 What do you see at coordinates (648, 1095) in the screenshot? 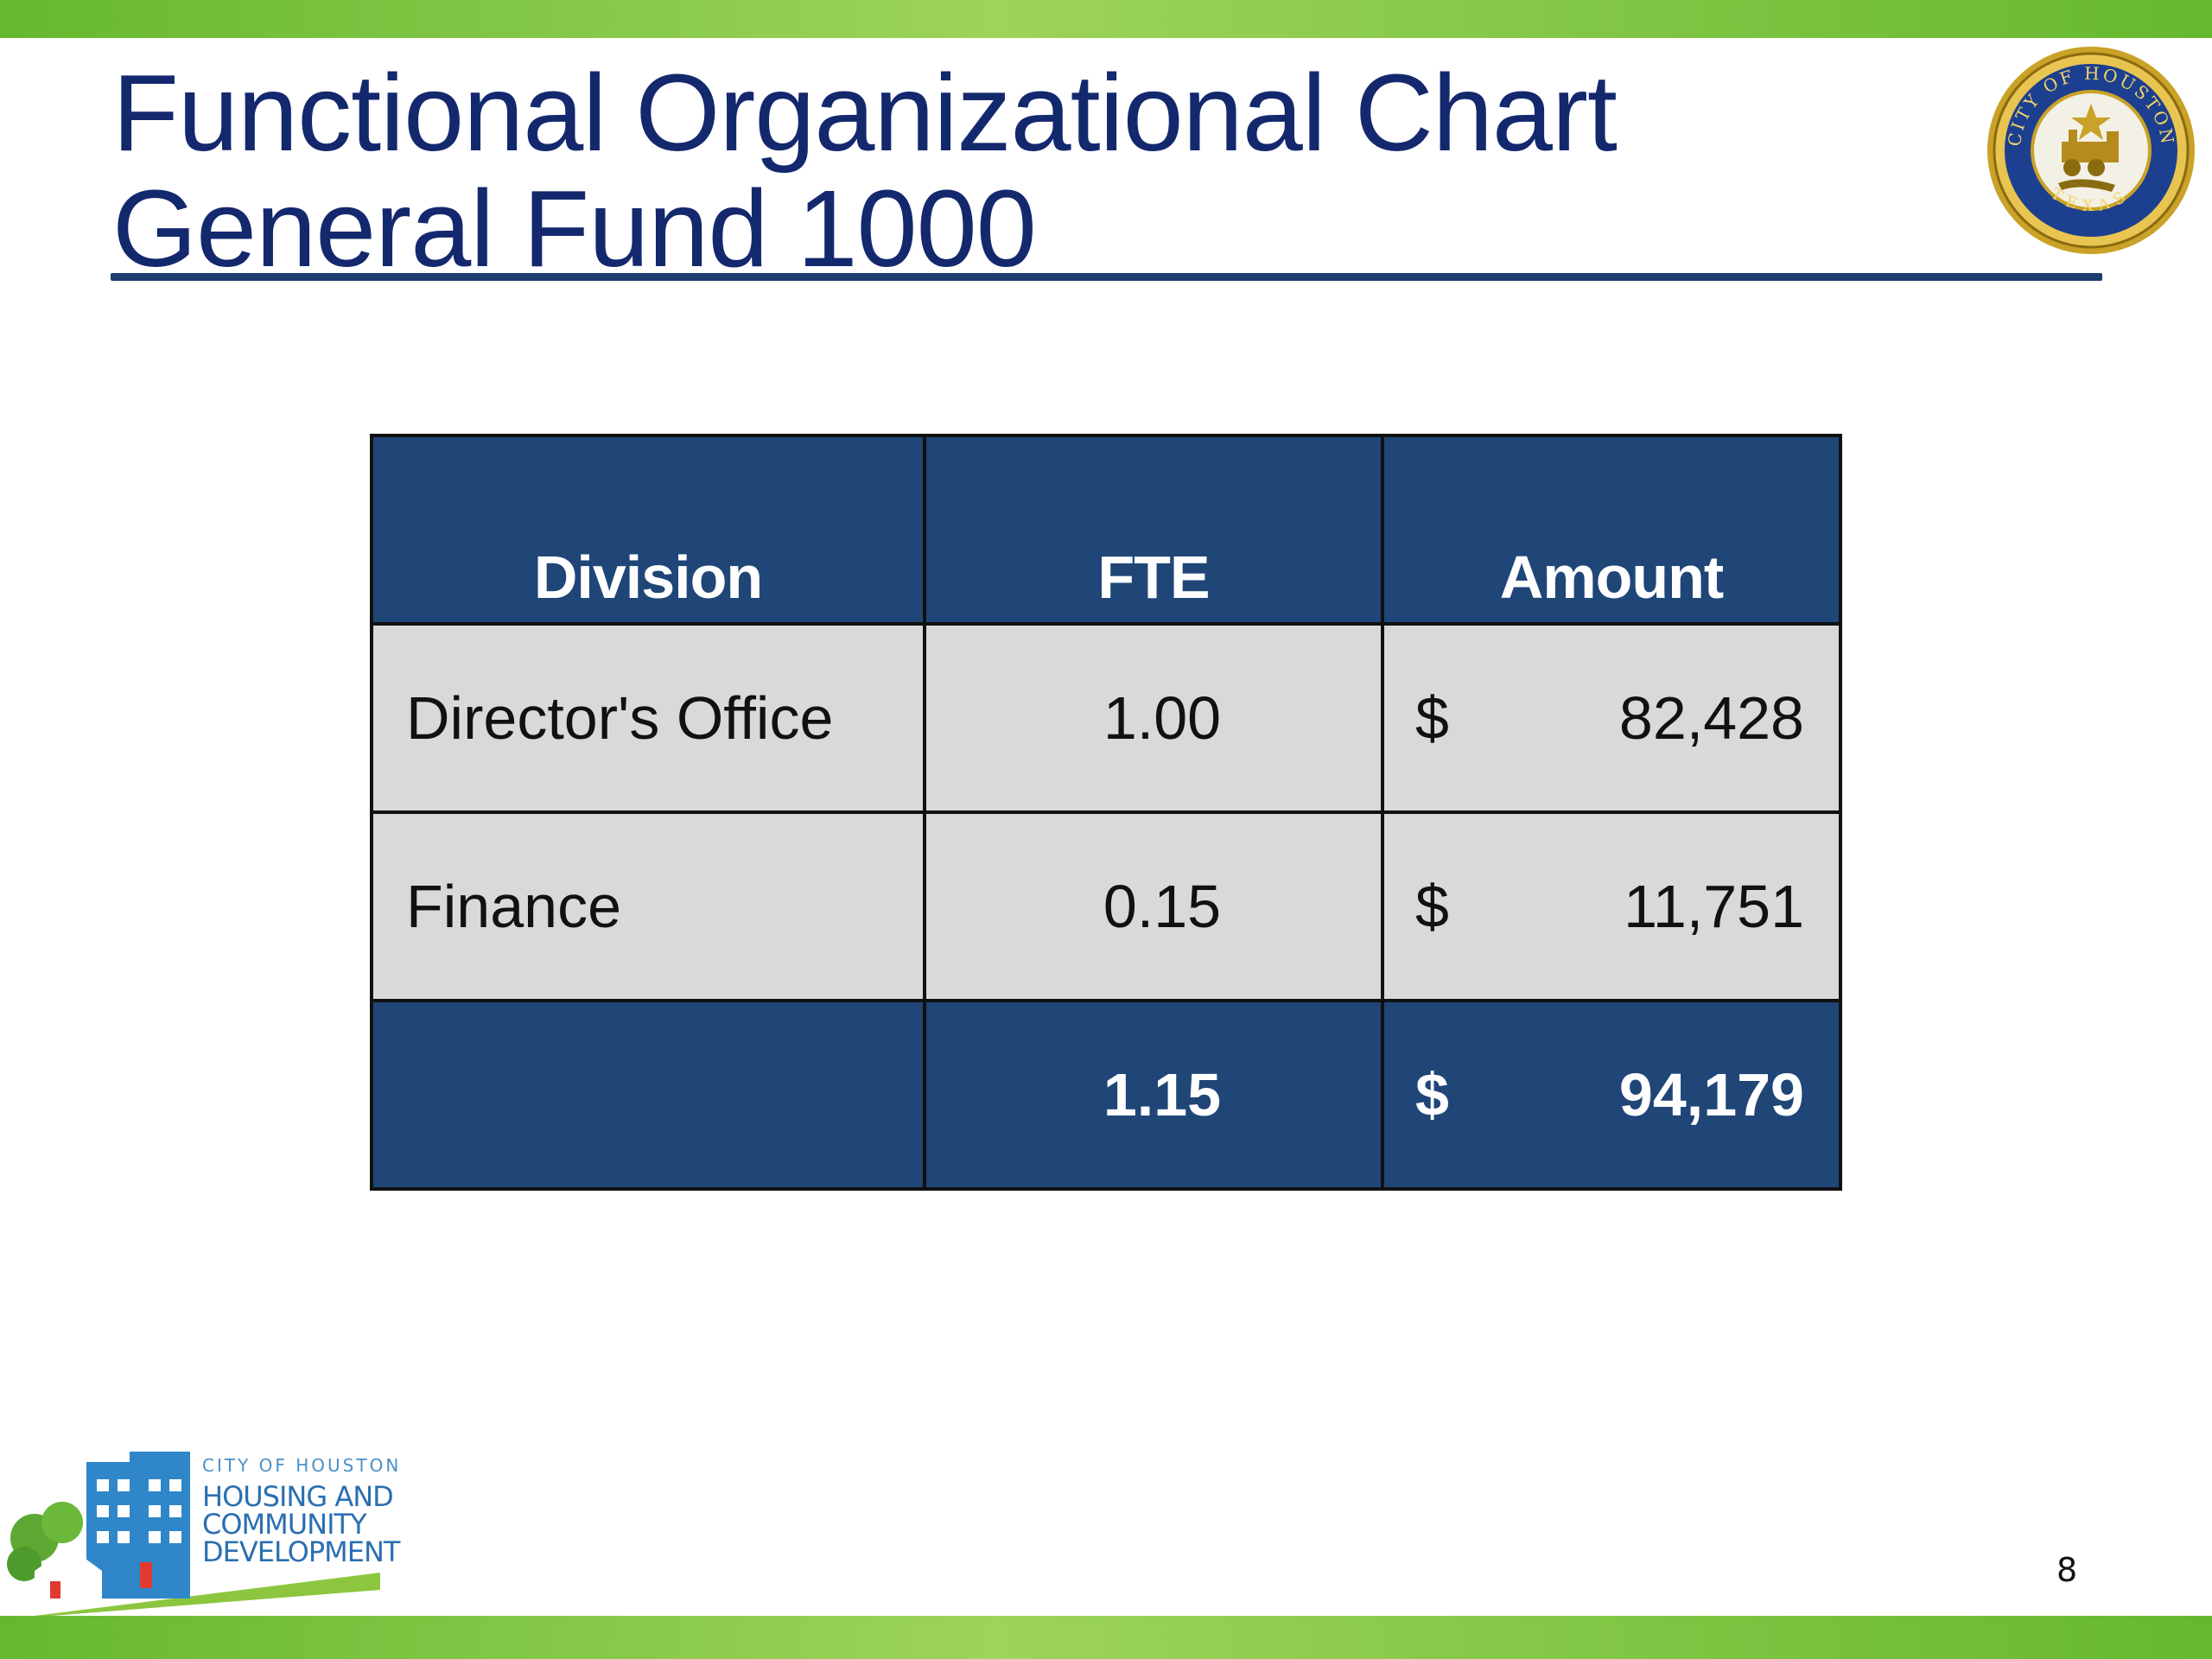
I see `total-division-cell` at bounding box center [648, 1095].